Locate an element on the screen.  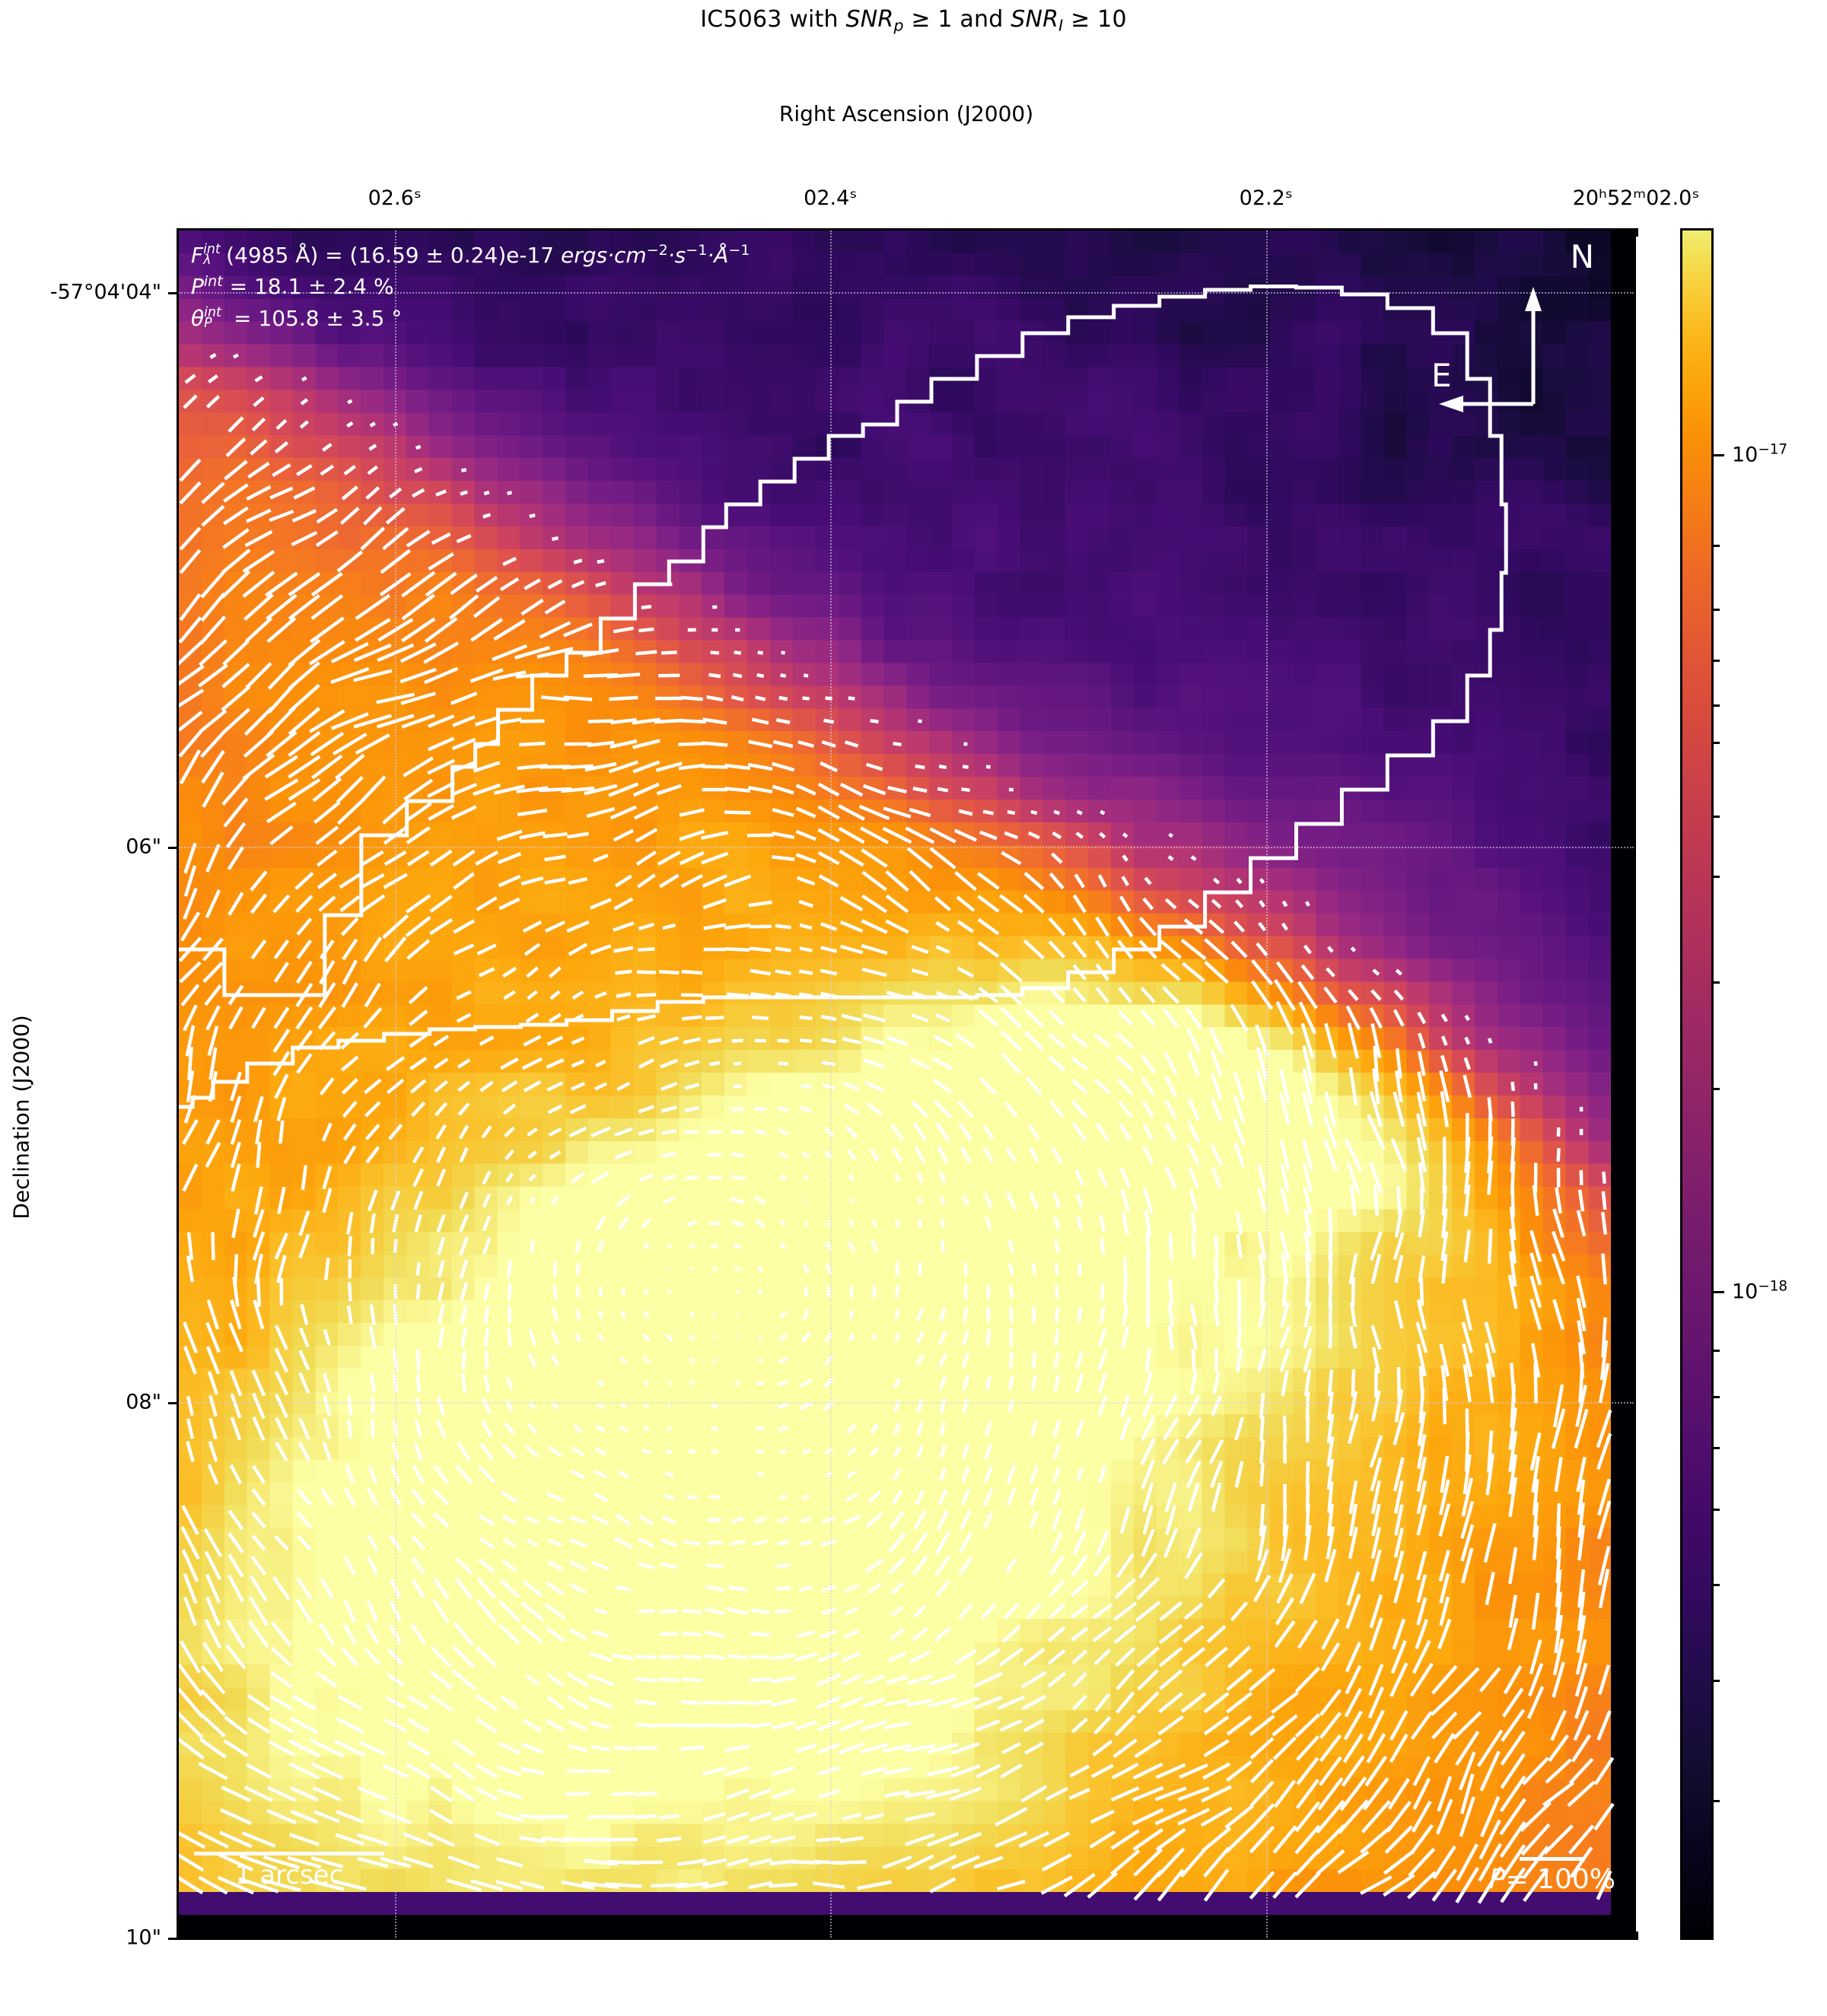
flux-value: (4985 Å) = (16.59 ± 0.24)e-17 is located at coordinates (394, 255).